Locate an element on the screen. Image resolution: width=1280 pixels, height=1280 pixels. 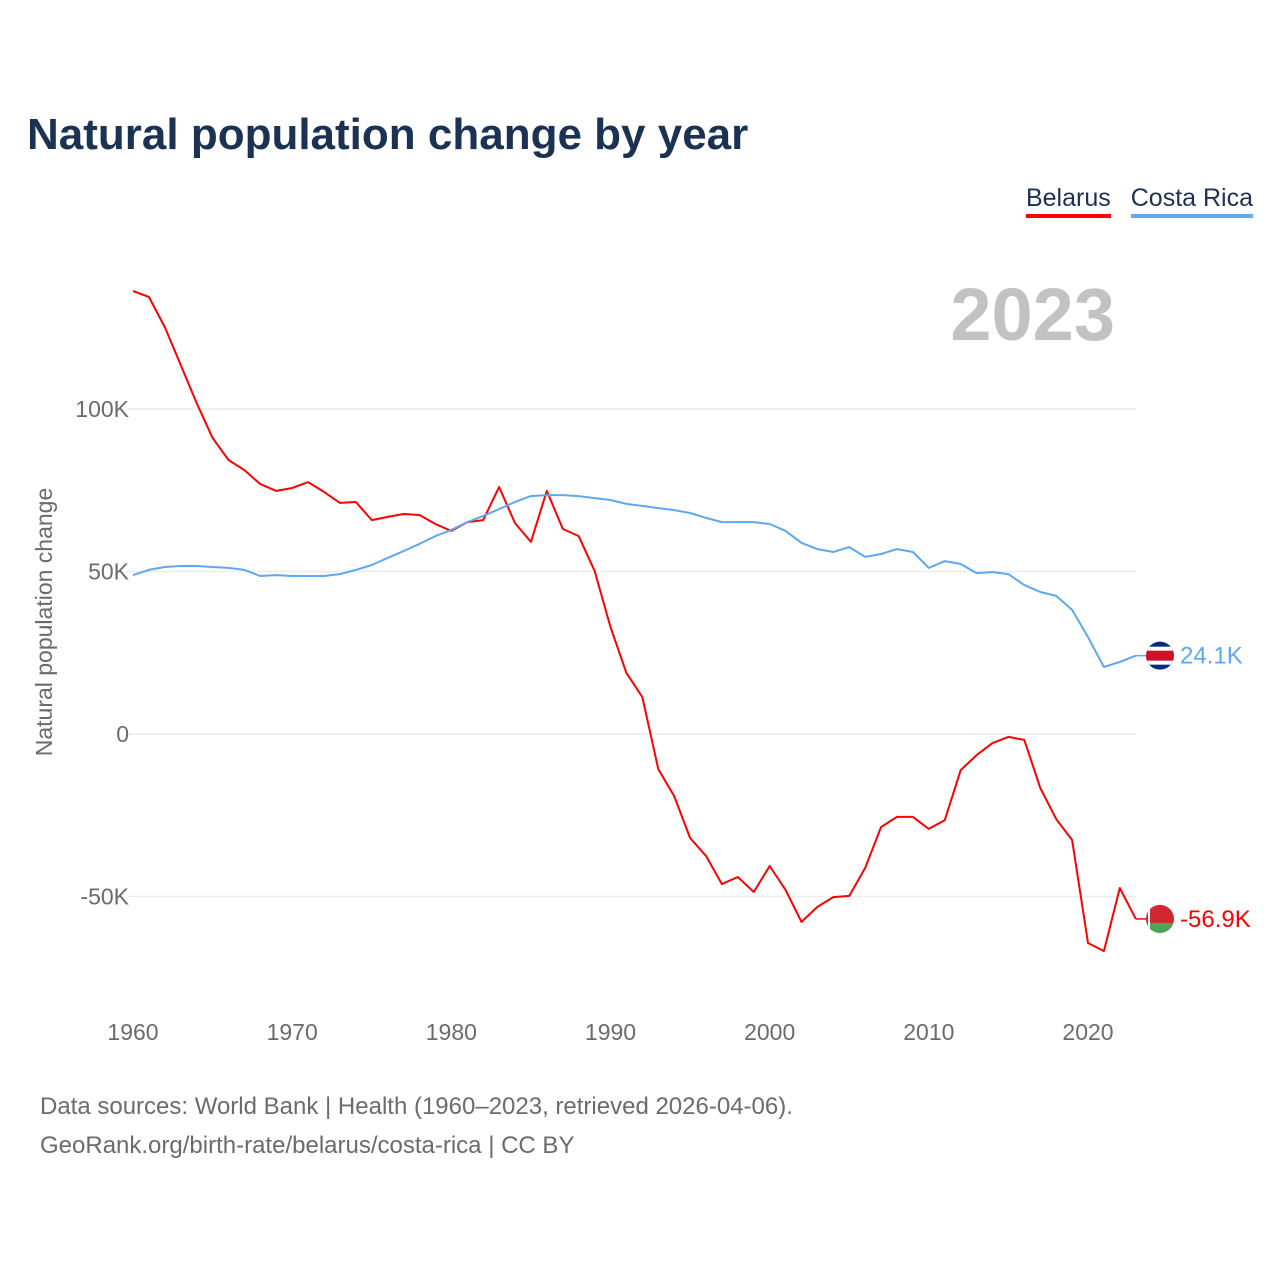
x-tick-label: 1960 is located at coordinates (132, 1032).